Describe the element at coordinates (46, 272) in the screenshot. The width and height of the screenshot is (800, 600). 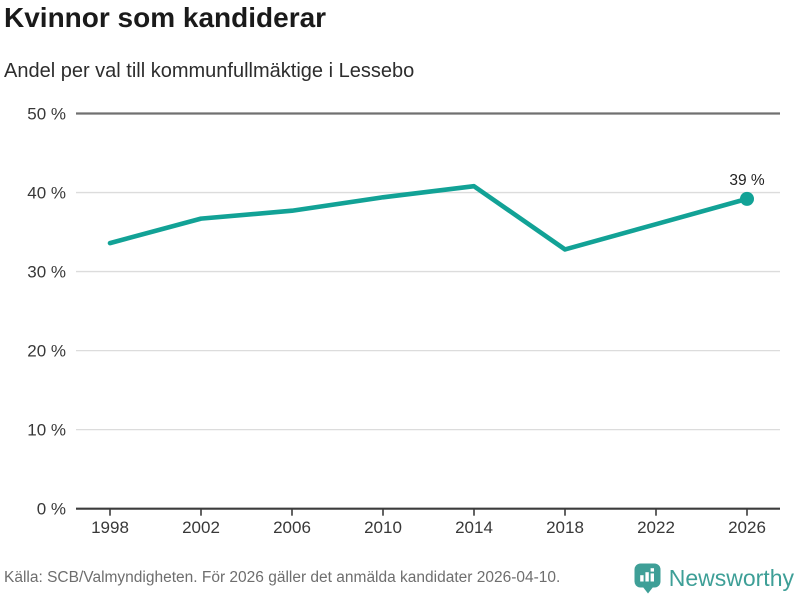
I see `y-tick-label: 30 %` at that location.